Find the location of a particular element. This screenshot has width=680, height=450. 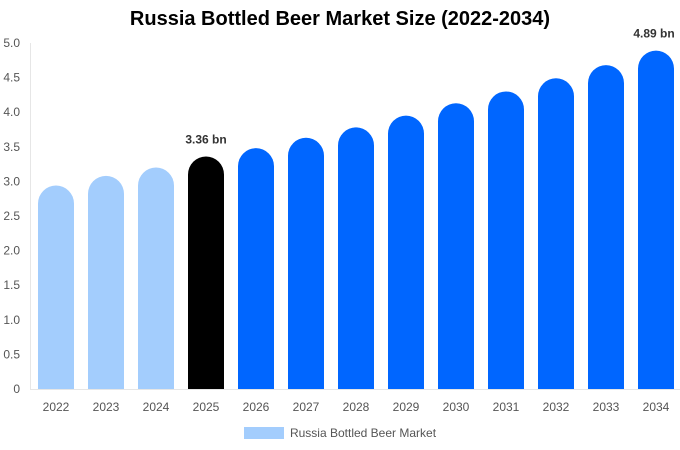

legend: Russia Bottled Beer Market is located at coordinates (340, 433).